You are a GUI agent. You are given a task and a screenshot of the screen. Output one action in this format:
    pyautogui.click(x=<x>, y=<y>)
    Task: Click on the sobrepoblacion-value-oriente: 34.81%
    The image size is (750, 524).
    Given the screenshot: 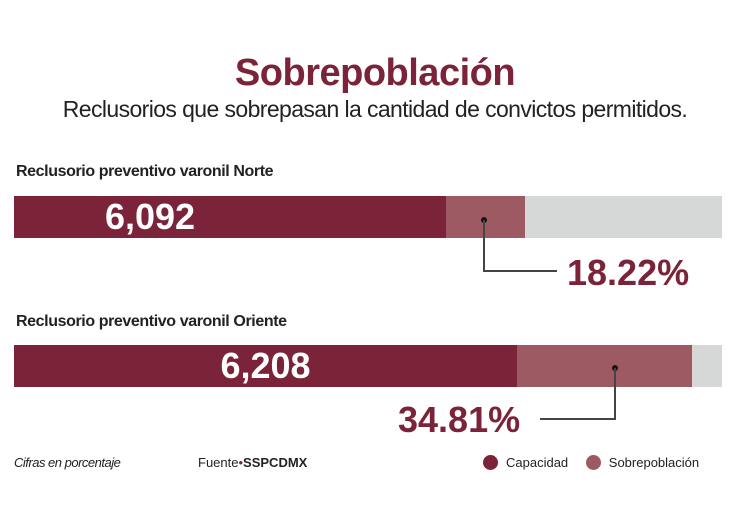 What is the action you would take?
    pyautogui.click(x=459, y=419)
    